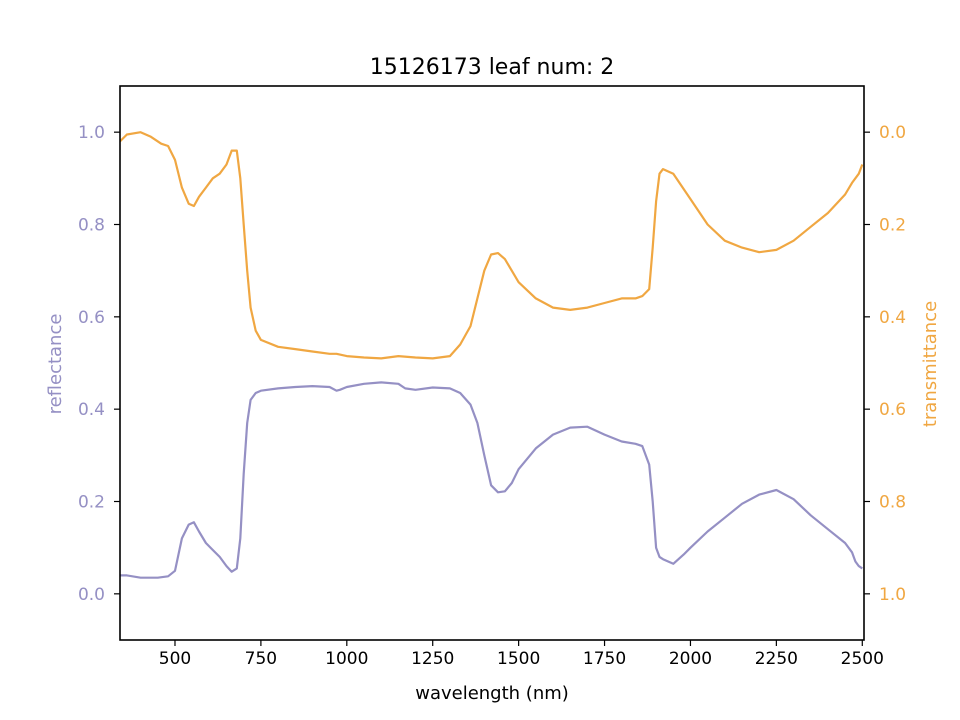 Image resolution: width=960 pixels, height=720 pixels. Describe the element at coordinates (930, 364) in the screenshot. I see `right-y-axis-label: transmittance` at that location.